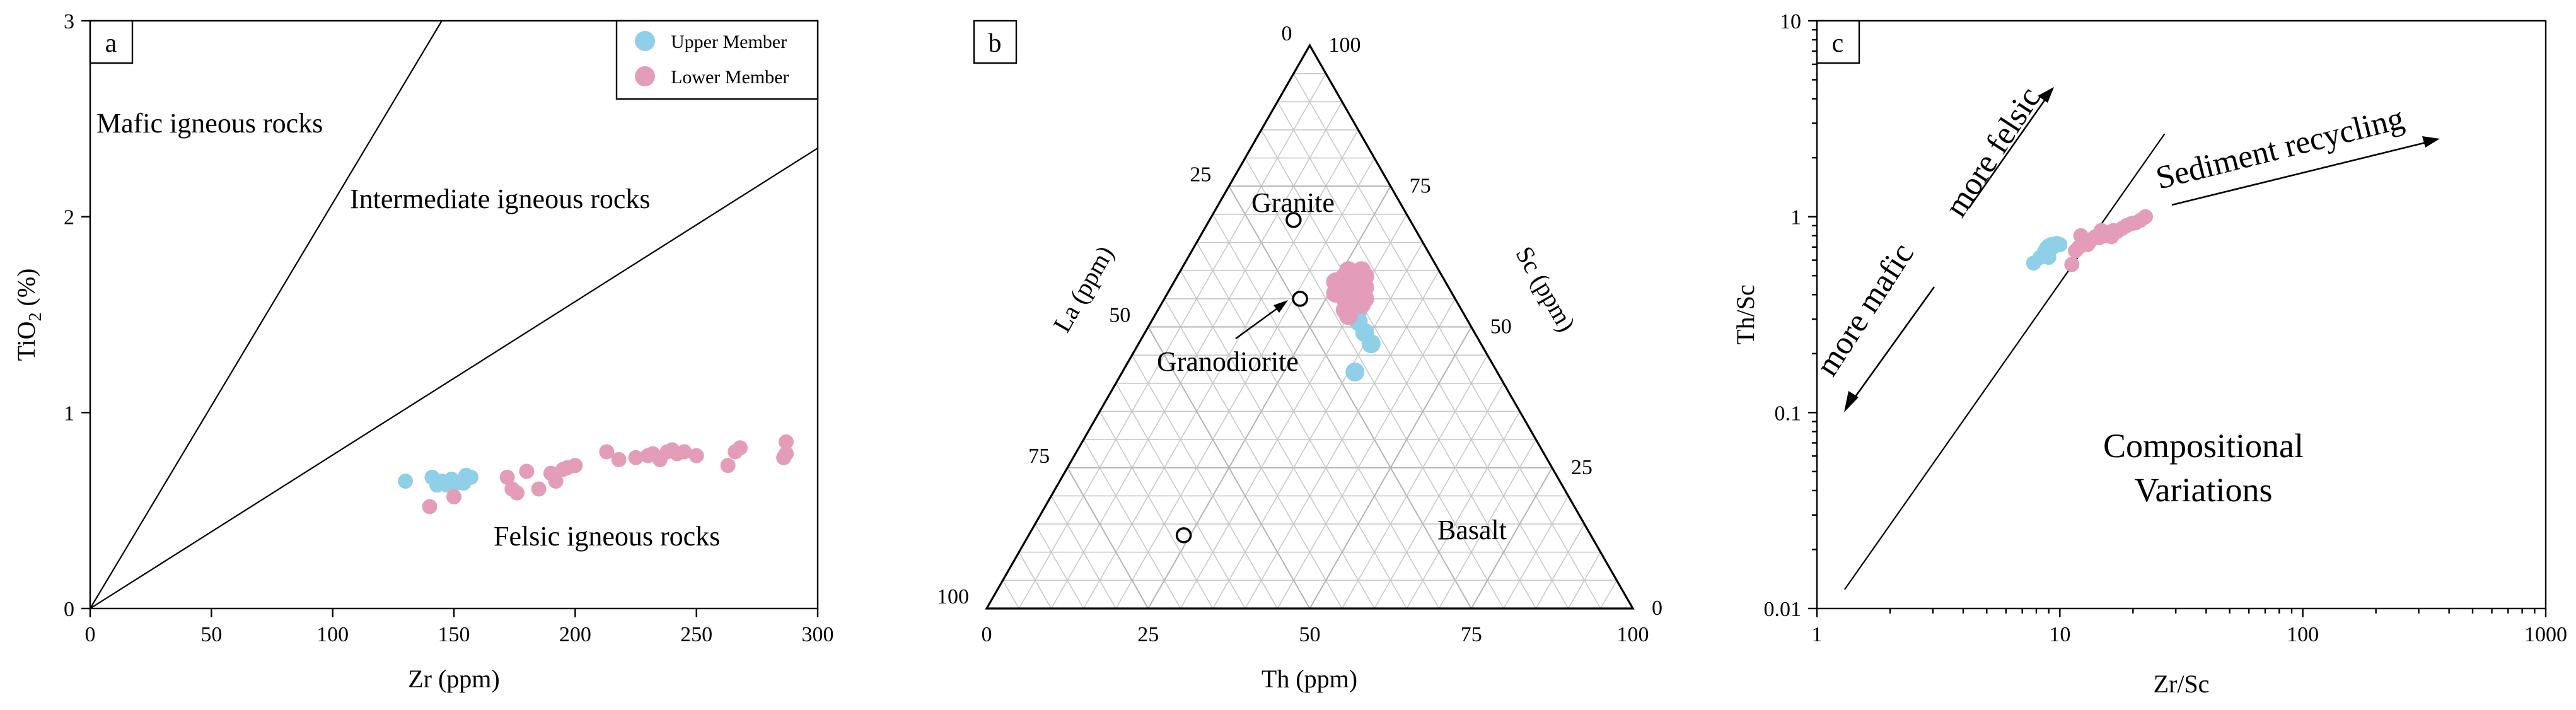 This screenshot has height=710, width=2576. I want to click on mafic-arrow-head, so click(1852, 401).